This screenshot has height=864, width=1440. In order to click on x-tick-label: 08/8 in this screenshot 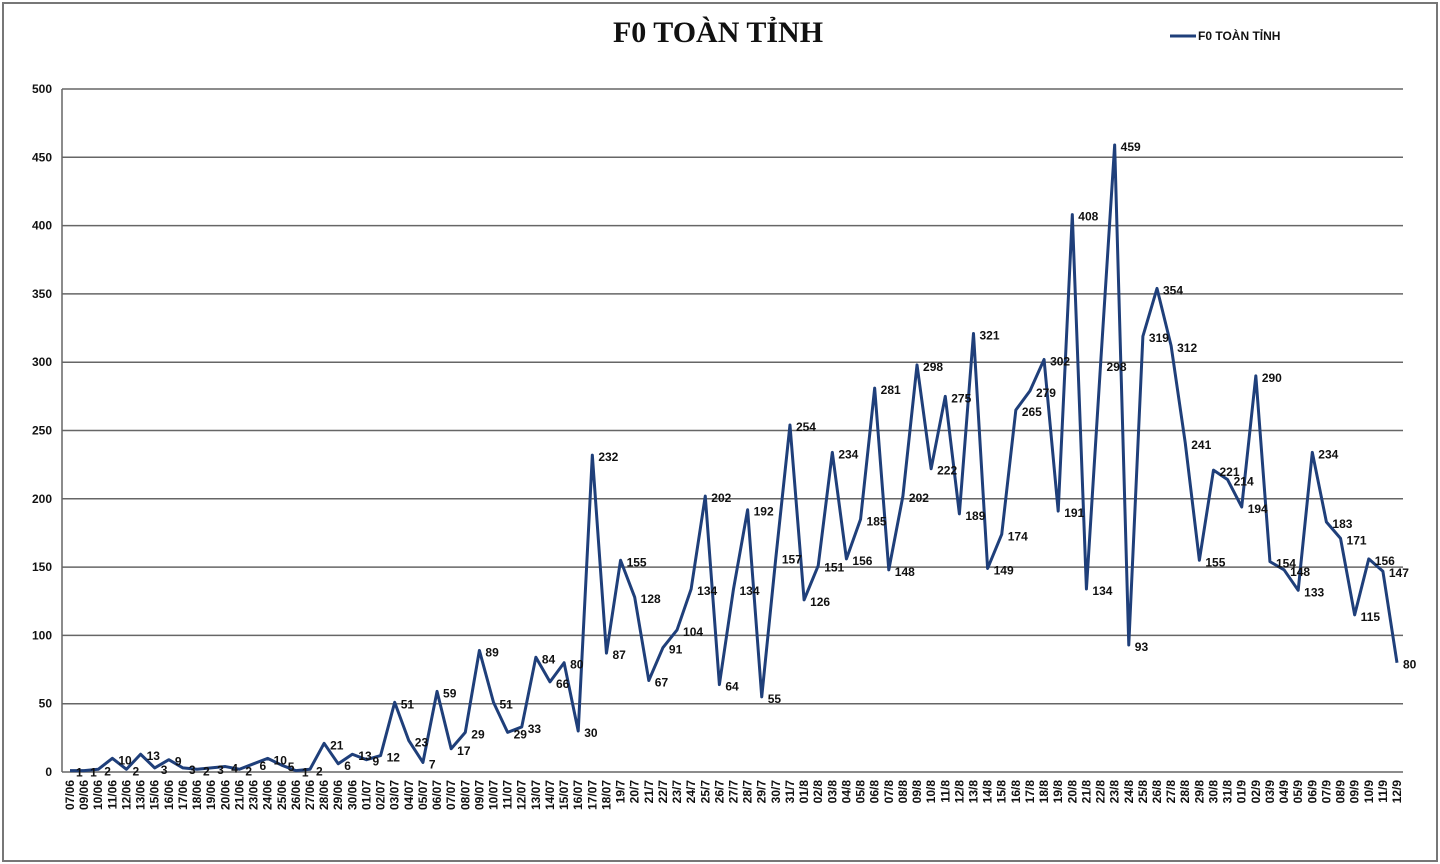, I will do `click(903, 792)`.